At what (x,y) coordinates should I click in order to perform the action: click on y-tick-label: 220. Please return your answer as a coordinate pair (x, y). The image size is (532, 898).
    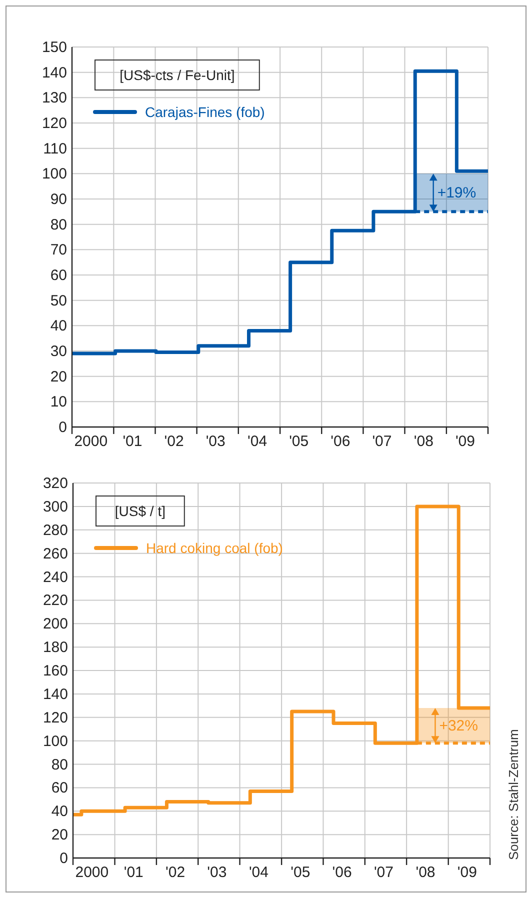
    Looking at the image, I should click on (55, 601).